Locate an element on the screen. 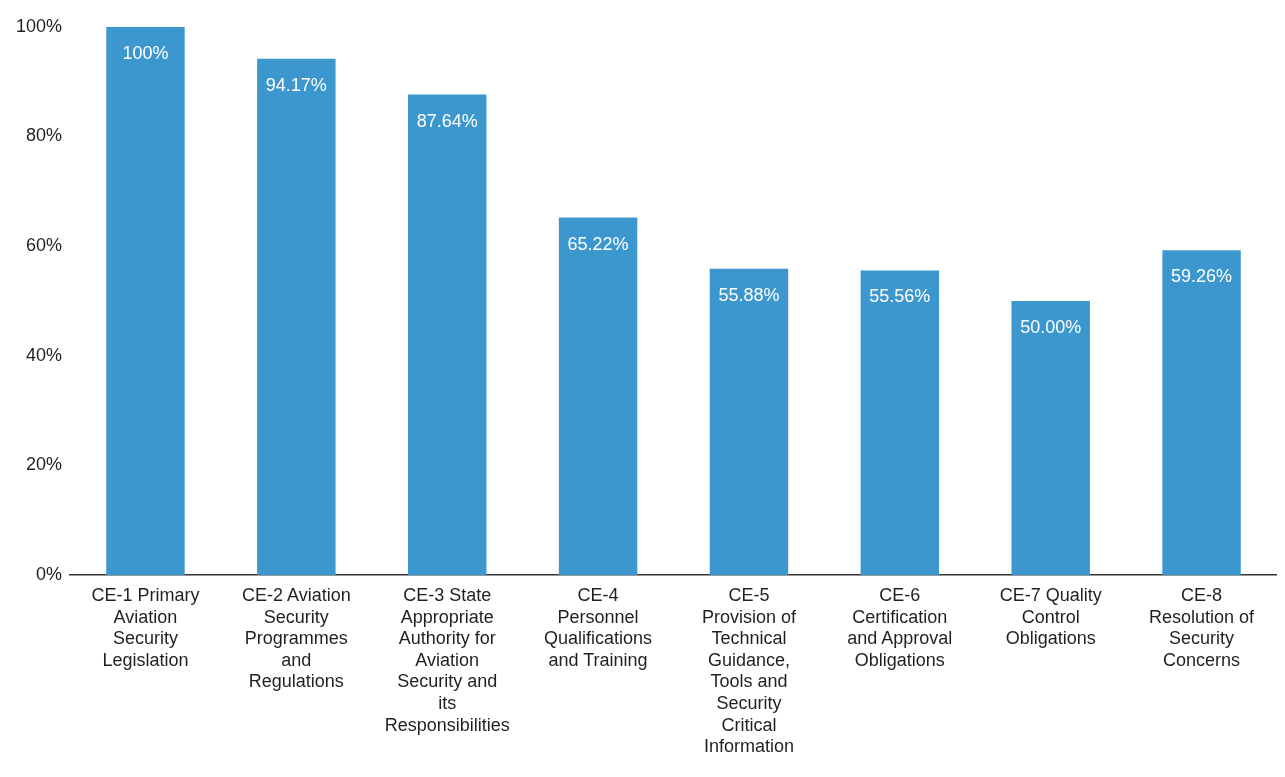 The height and width of the screenshot is (777, 1285). x-tick-label: CE-3 State Appropriate Authority for Aviation Security and its Responsibilities is located at coordinates (447, 659).